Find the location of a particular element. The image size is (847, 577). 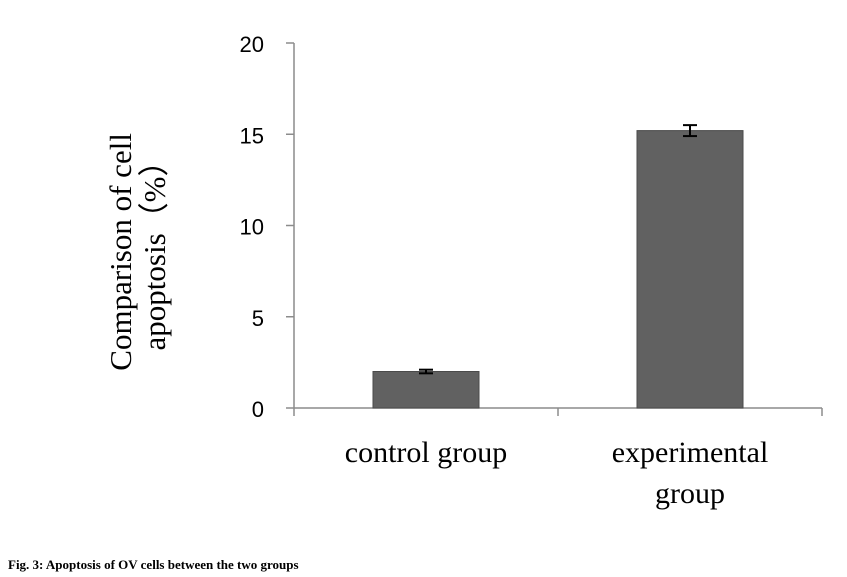

x-category-label-line: control group is located at coordinates (426, 452).